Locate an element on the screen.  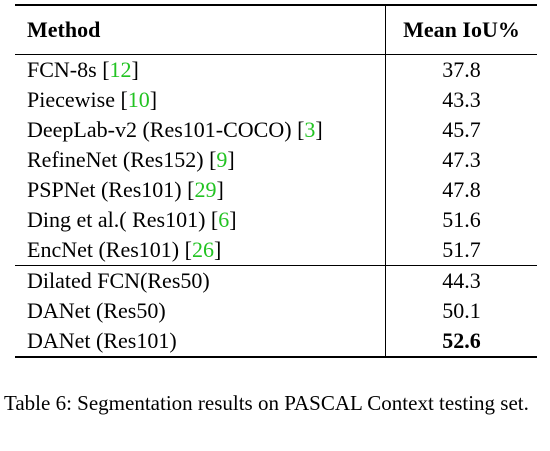
table-row: EncNet (Res101) [26] 51.7 is located at coordinates (276, 250).